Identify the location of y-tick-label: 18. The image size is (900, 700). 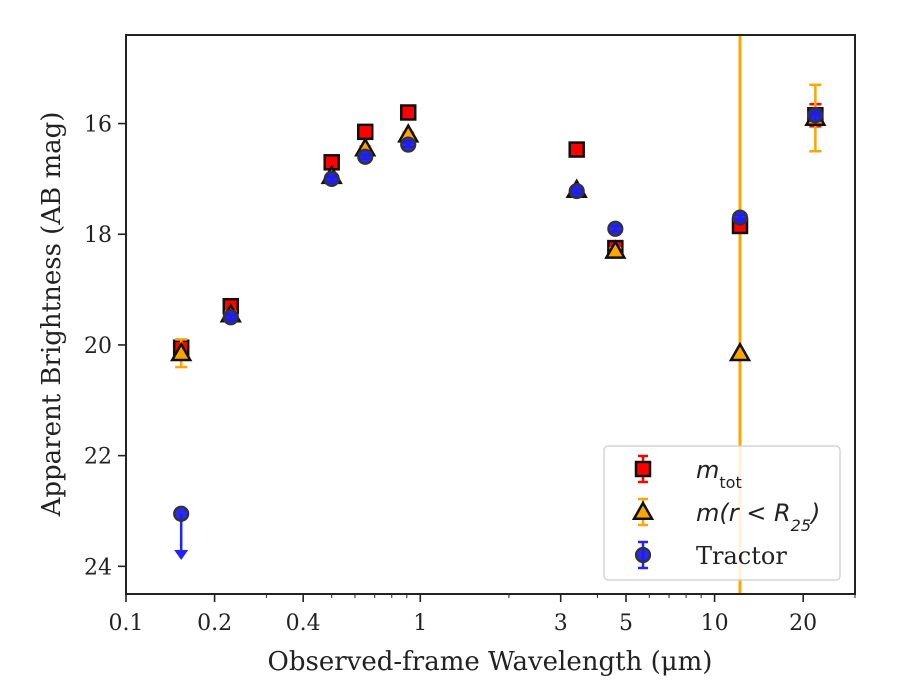
(98, 235).